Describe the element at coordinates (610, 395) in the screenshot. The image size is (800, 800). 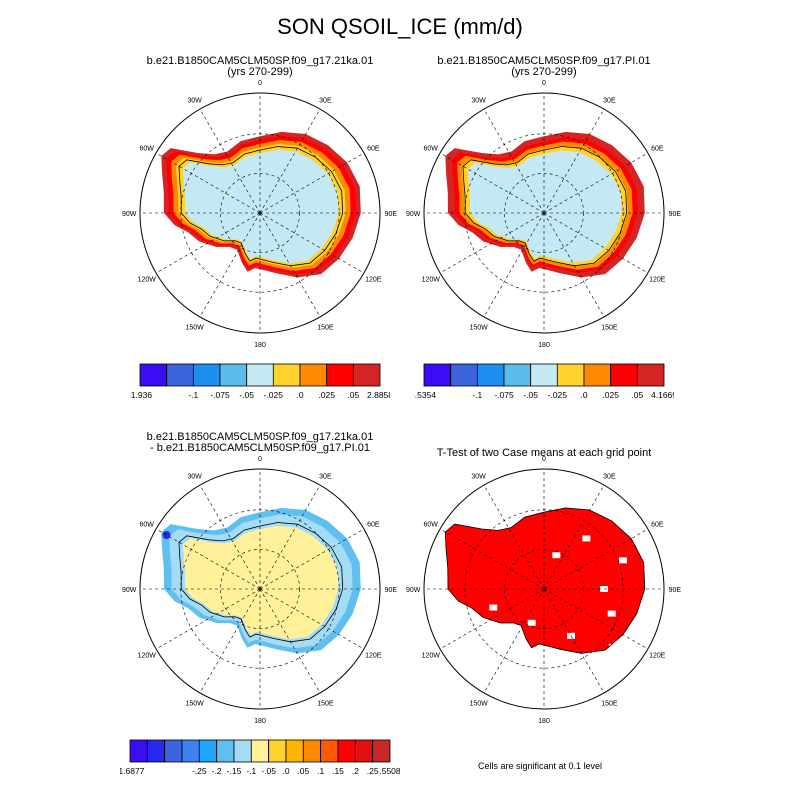
I see `colorbar-label: .025` at that location.